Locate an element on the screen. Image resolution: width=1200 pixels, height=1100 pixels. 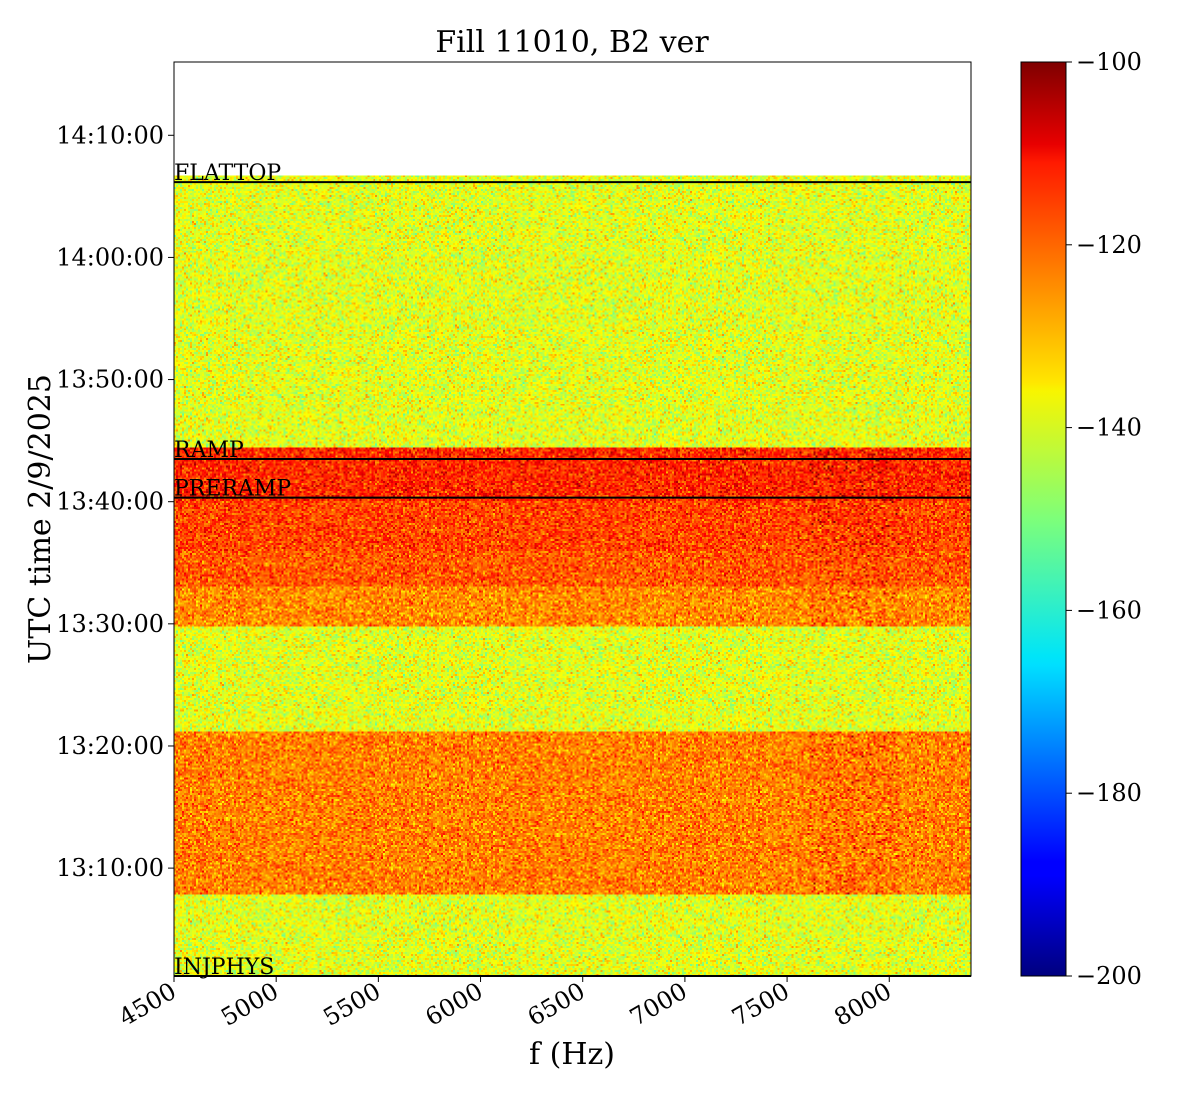
x-tick-label: 6500 is located at coordinates (556, 1004).